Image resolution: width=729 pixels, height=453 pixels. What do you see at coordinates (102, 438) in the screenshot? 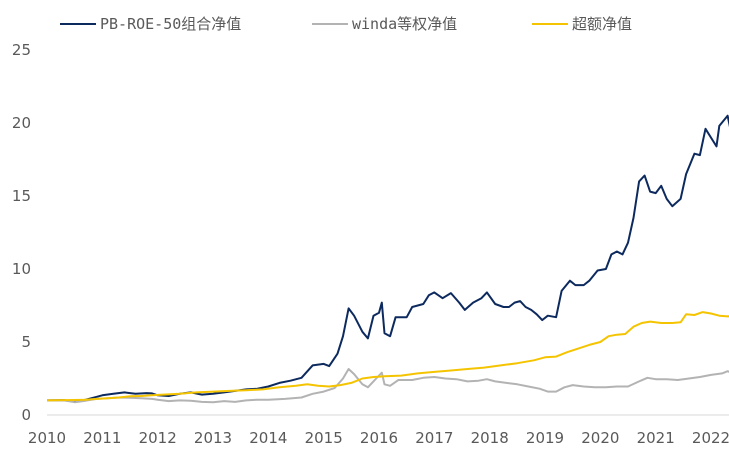
I see `x-tick-label: 2011` at bounding box center [102, 438].